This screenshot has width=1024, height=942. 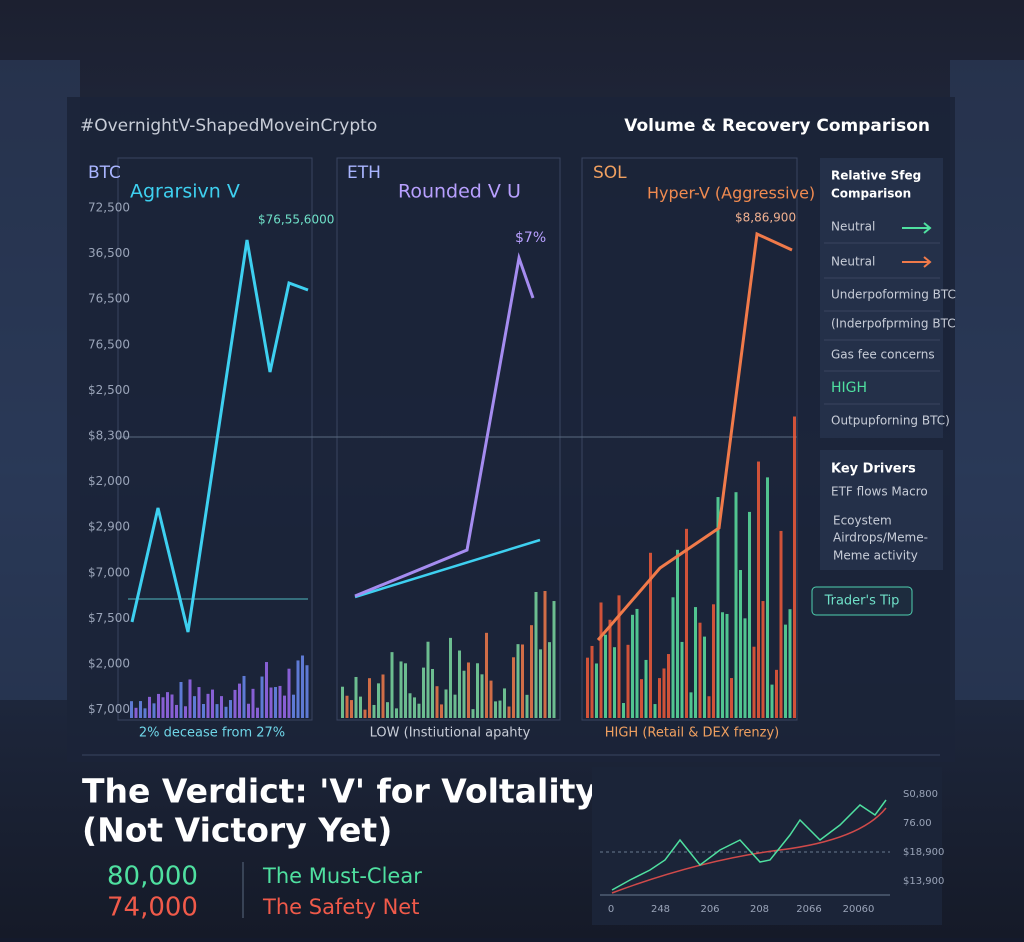 What do you see at coordinates (296, 220) in the screenshot?
I see `peak-label: $76,55,6000` at bounding box center [296, 220].